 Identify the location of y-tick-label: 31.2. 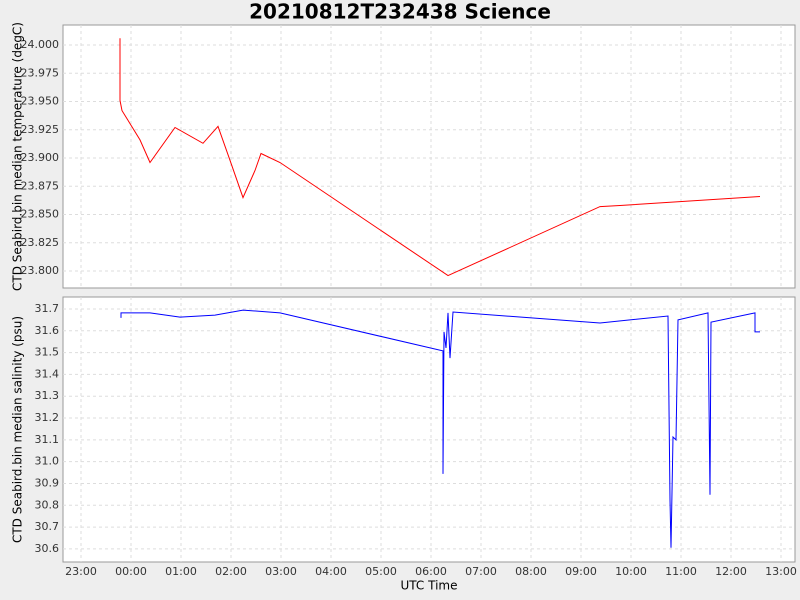
(47, 417).